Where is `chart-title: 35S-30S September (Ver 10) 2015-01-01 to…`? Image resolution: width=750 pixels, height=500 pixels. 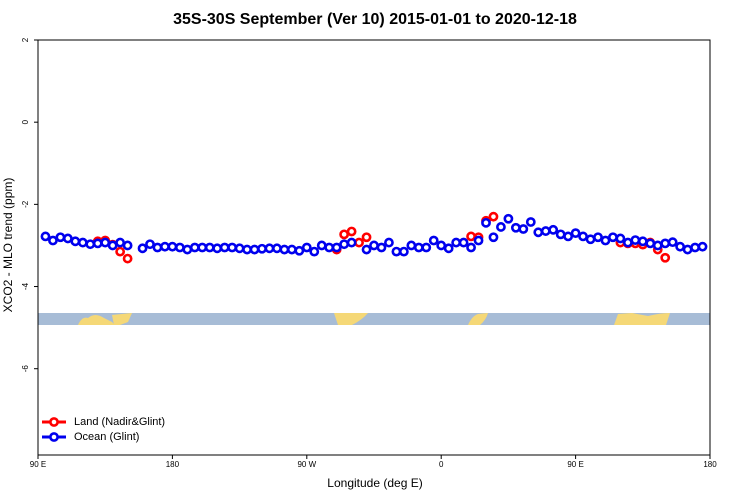
chart-title: 35S-30S September (Ver 10) 2015-01-01 to… is located at coordinates (375, 19).